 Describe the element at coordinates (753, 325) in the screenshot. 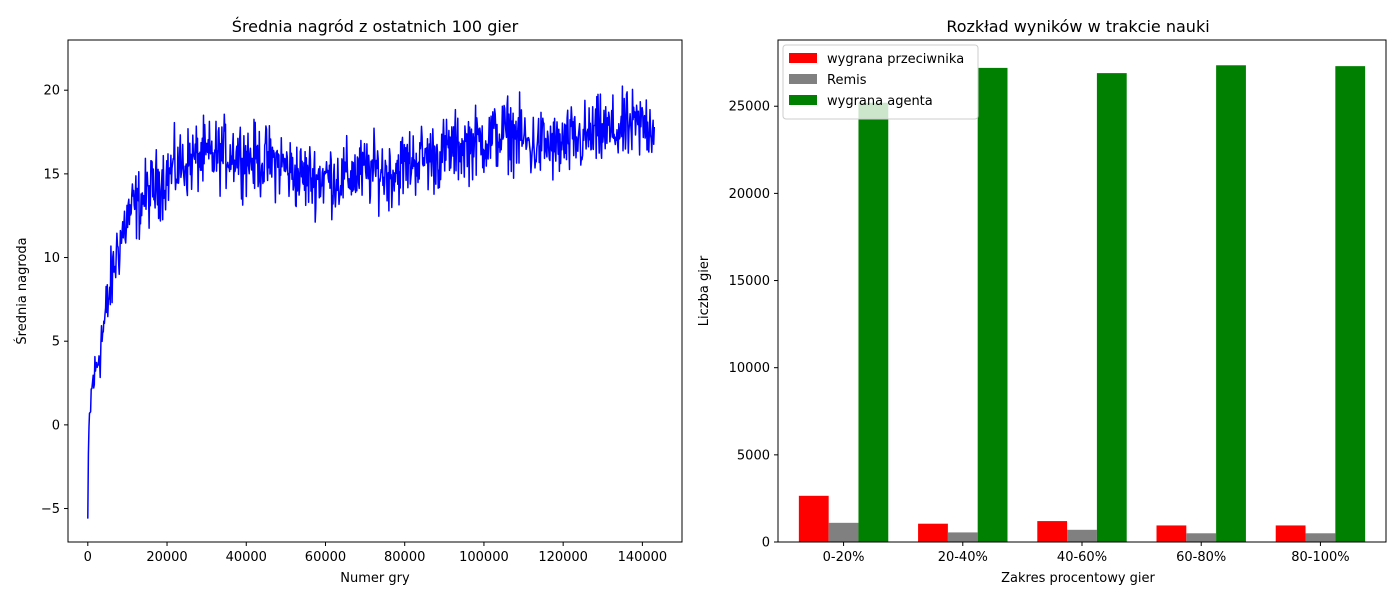

I see `bar-chart-y-ticks: 0 5000 10000 15000 20000 25000` at that location.